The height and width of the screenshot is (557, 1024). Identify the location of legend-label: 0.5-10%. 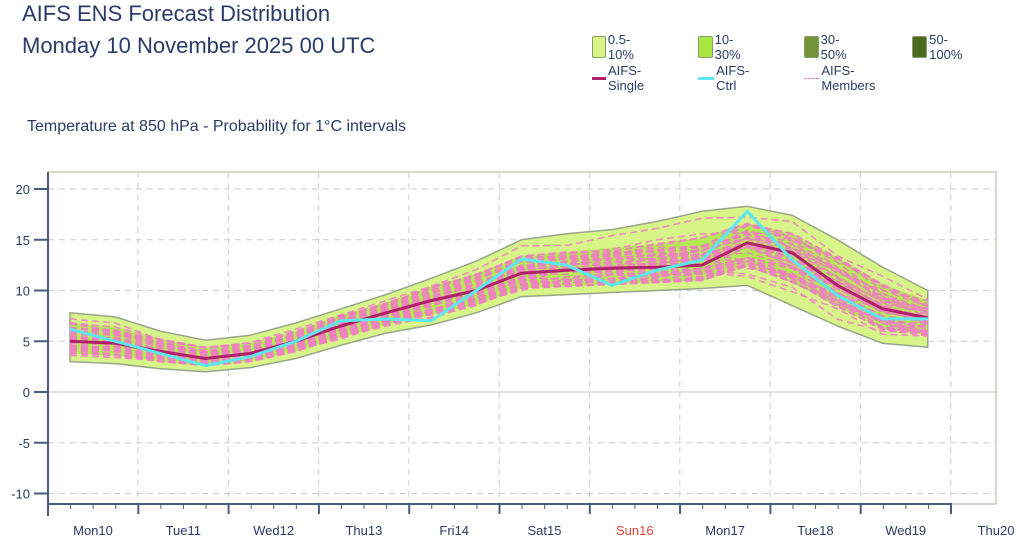
(620, 47).